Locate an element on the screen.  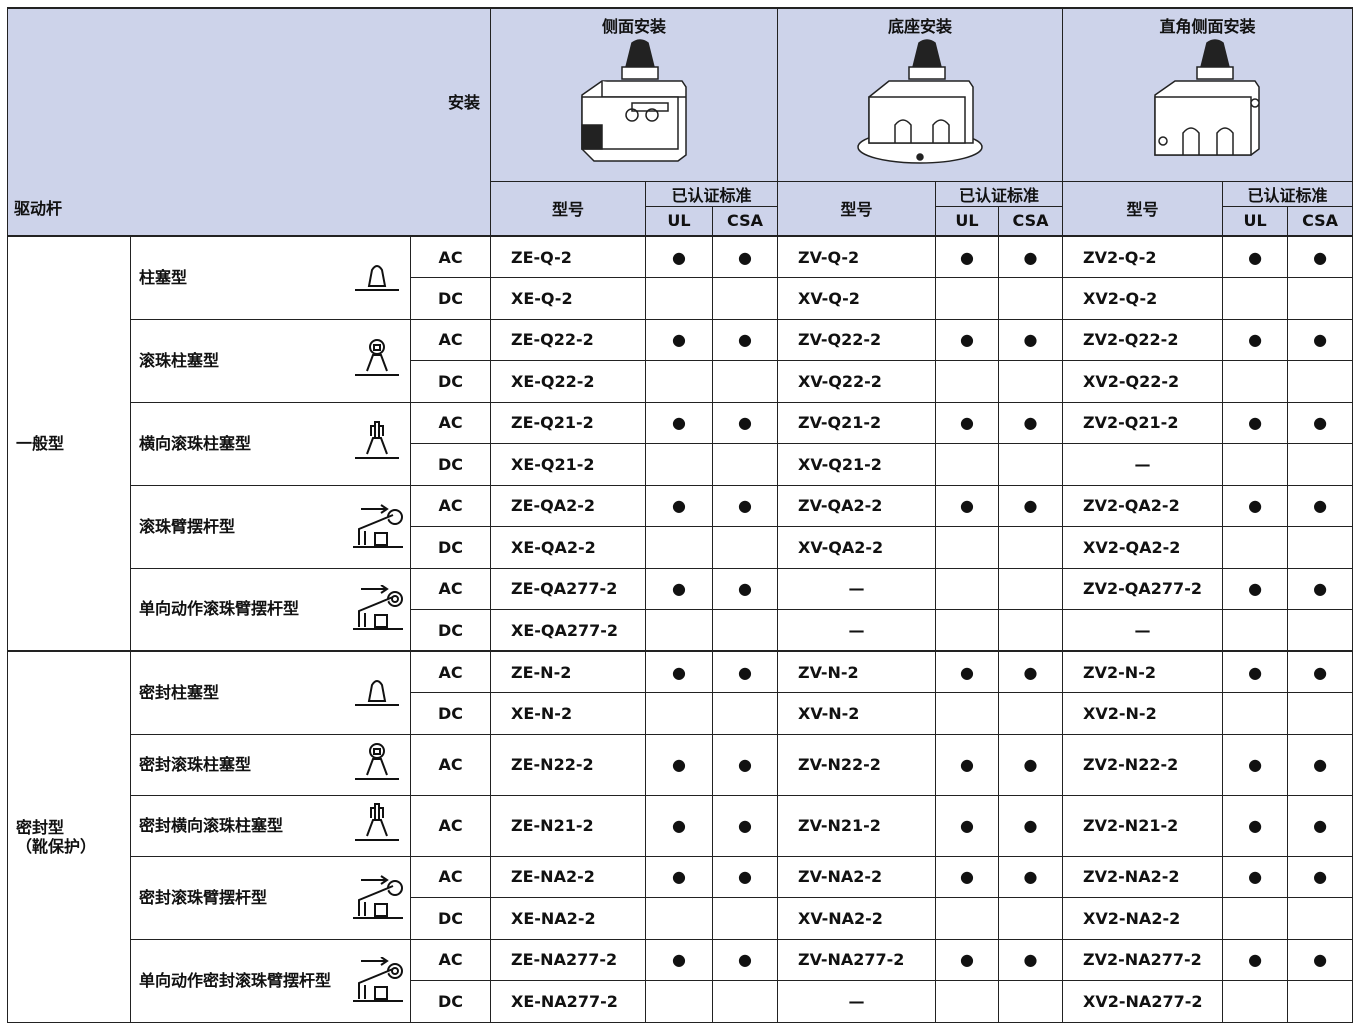
model-cell: ZV2-N-2 is located at coordinates (1143, 671).